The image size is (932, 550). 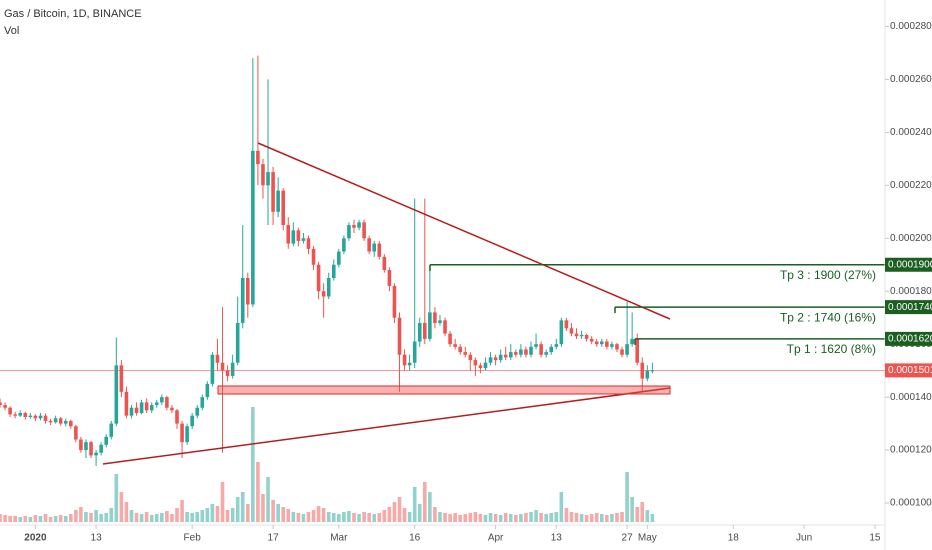 What do you see at coordinates (910, 307) in the screenshot?
I see `target-tag-label: 0.0001740` at bounding box center [910, 307].